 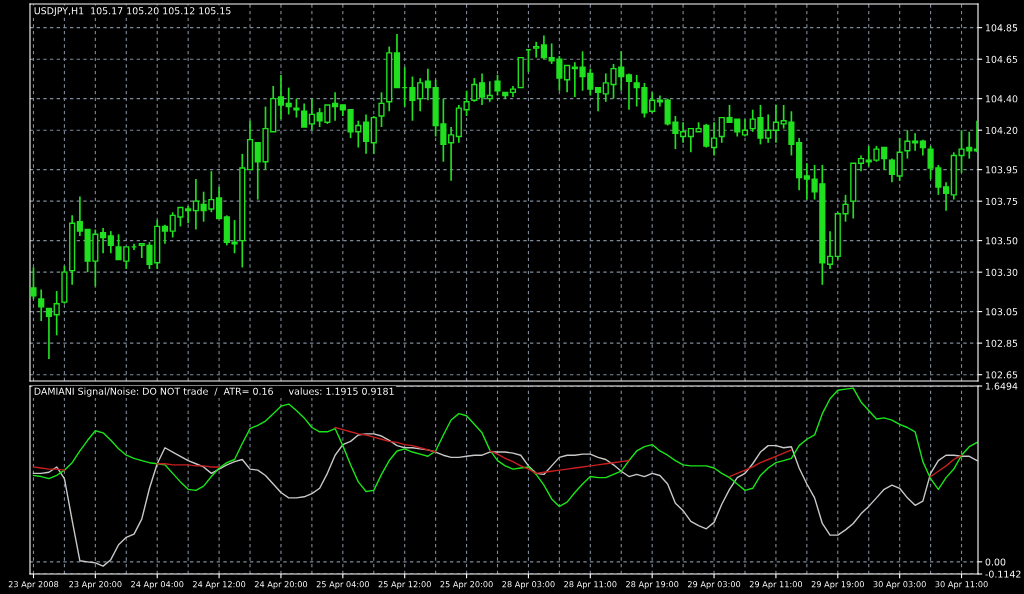 I want to click on y-tick-label: 104.40, so click(x=1001, y=99).